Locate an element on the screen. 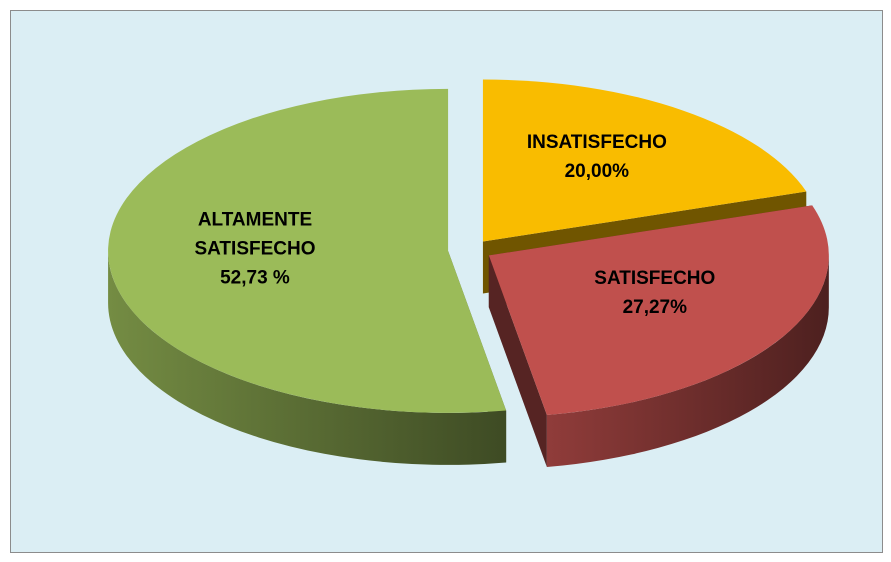 This screenshot has width=891, height=562. value-label: 27,27% is located at coordinates (655, 308).